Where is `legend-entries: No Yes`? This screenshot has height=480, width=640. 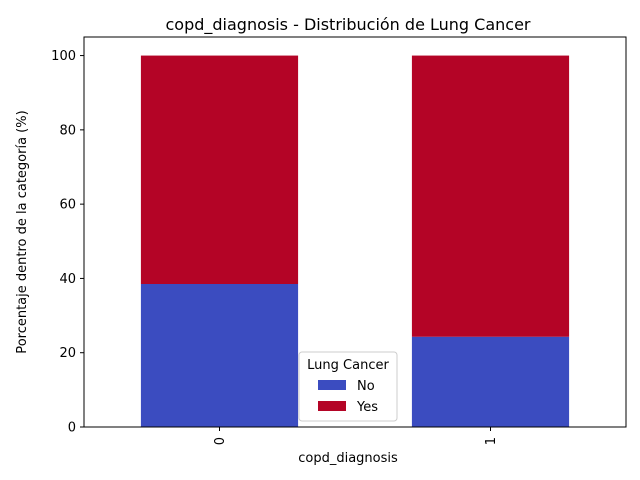
legend-entries: No Yes is located at coordinates (348, 397).